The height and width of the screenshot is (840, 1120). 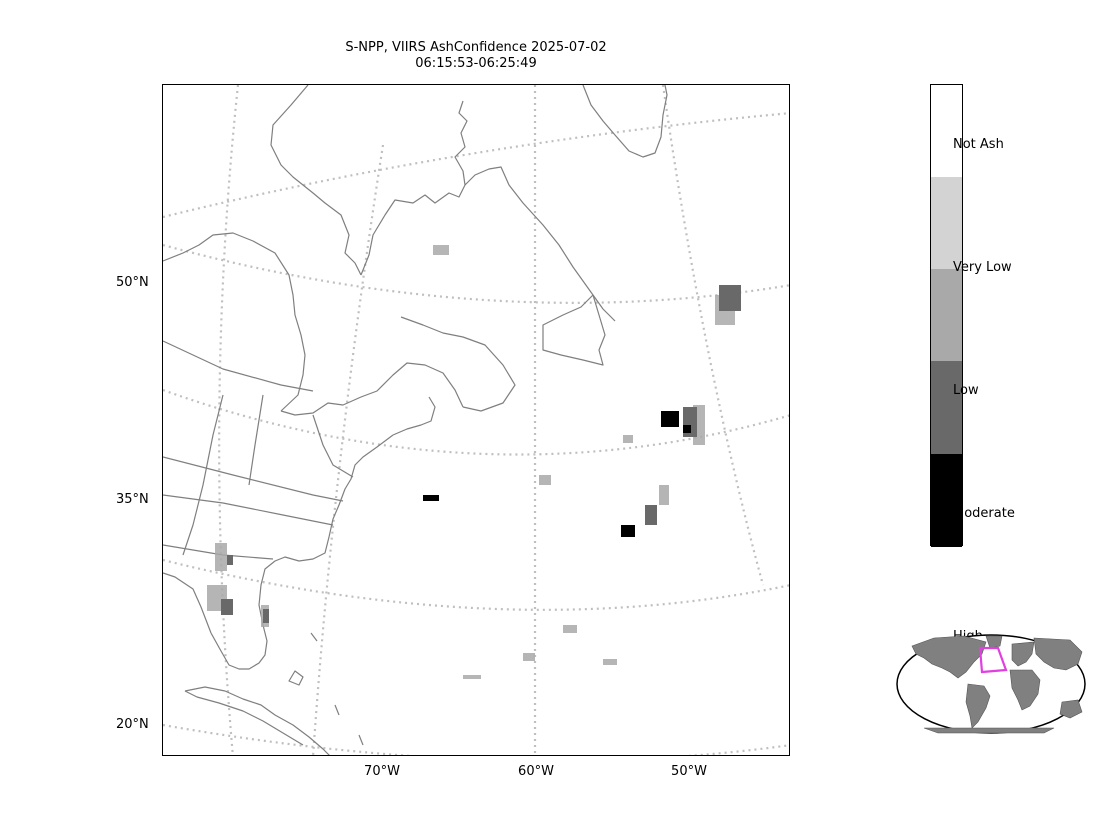 What do you see at coordinates (997, 684) in the screenshot?
I see `inset-land` at bounding box center [997, 684].